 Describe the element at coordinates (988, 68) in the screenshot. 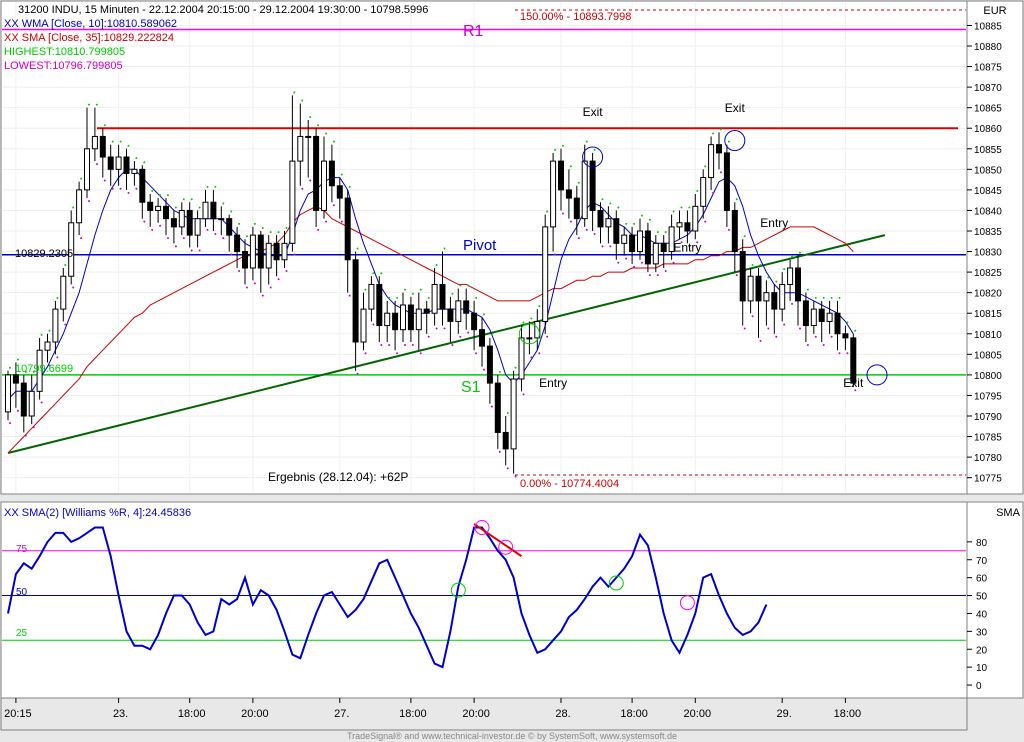

I see `price-tick-label: 10875` at that location.